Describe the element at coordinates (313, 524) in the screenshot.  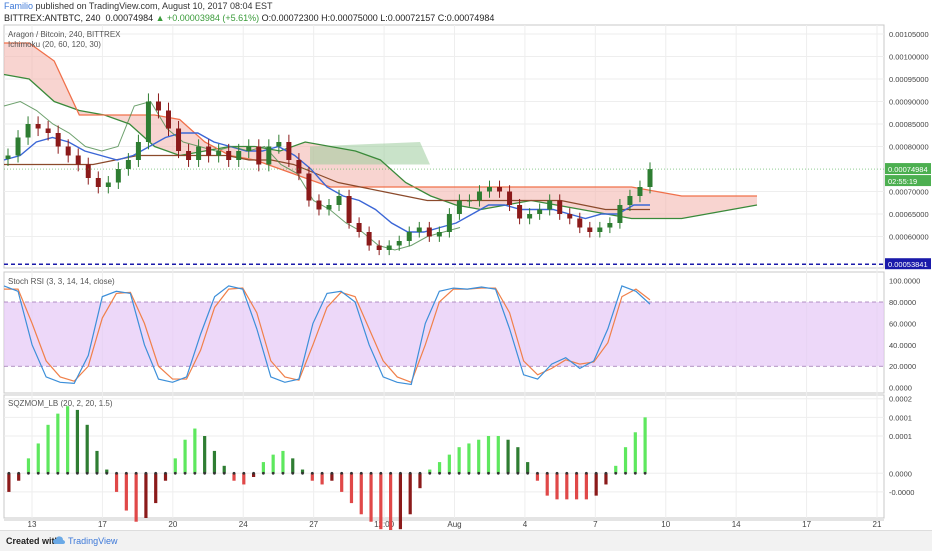
I see `x-tick-label: 27` at that location.